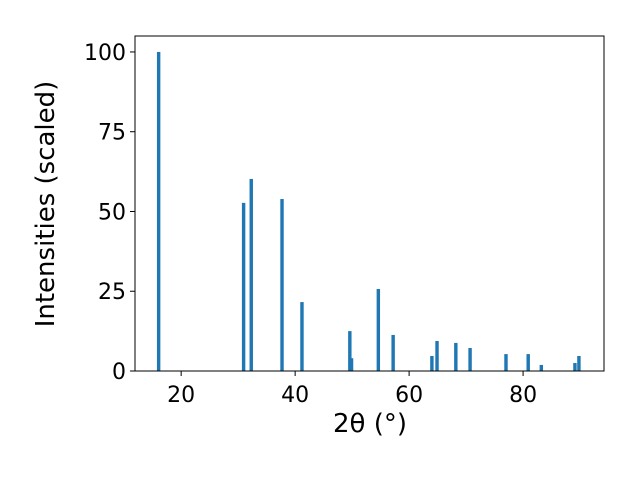 This screenshot has width=640, height=480. Describe the element at coordinates (295, 395) in the screenshot. I see `x-tick-label: 40` at that location.